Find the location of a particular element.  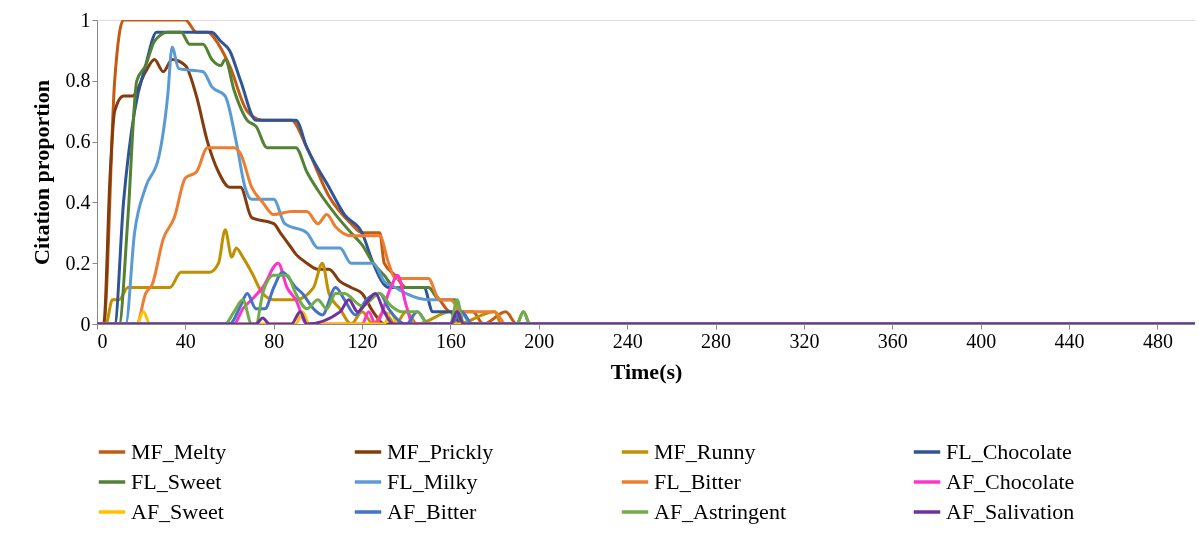

x-tick-label: 40 is located at coordinates (185, 340).